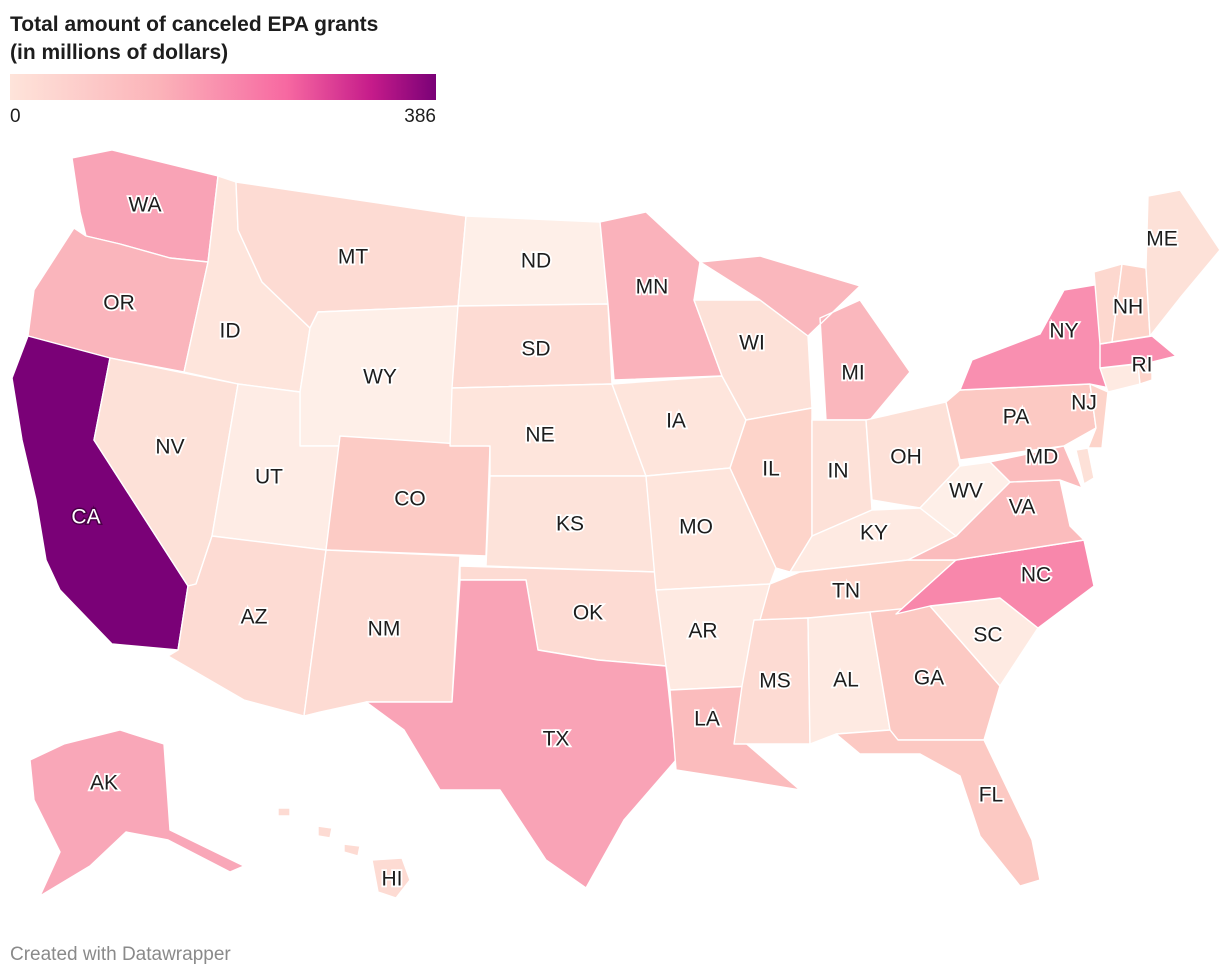 The width and height of the screenshot is (1220, 980). I want to click on label-il: IL, so click(771, 469).